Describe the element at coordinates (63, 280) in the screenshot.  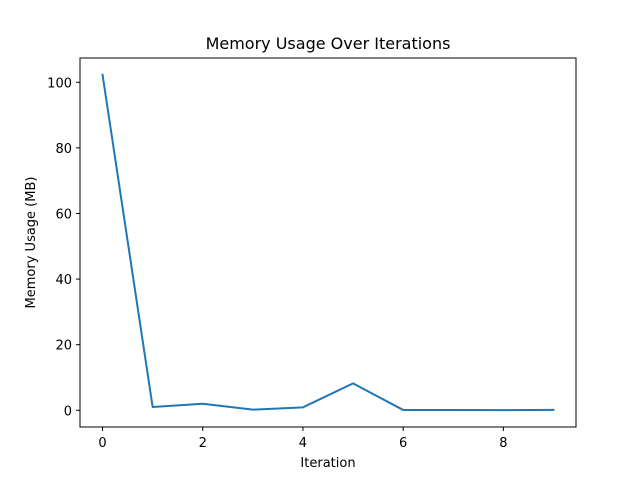
I see `y-tick-label: 40` at that location.